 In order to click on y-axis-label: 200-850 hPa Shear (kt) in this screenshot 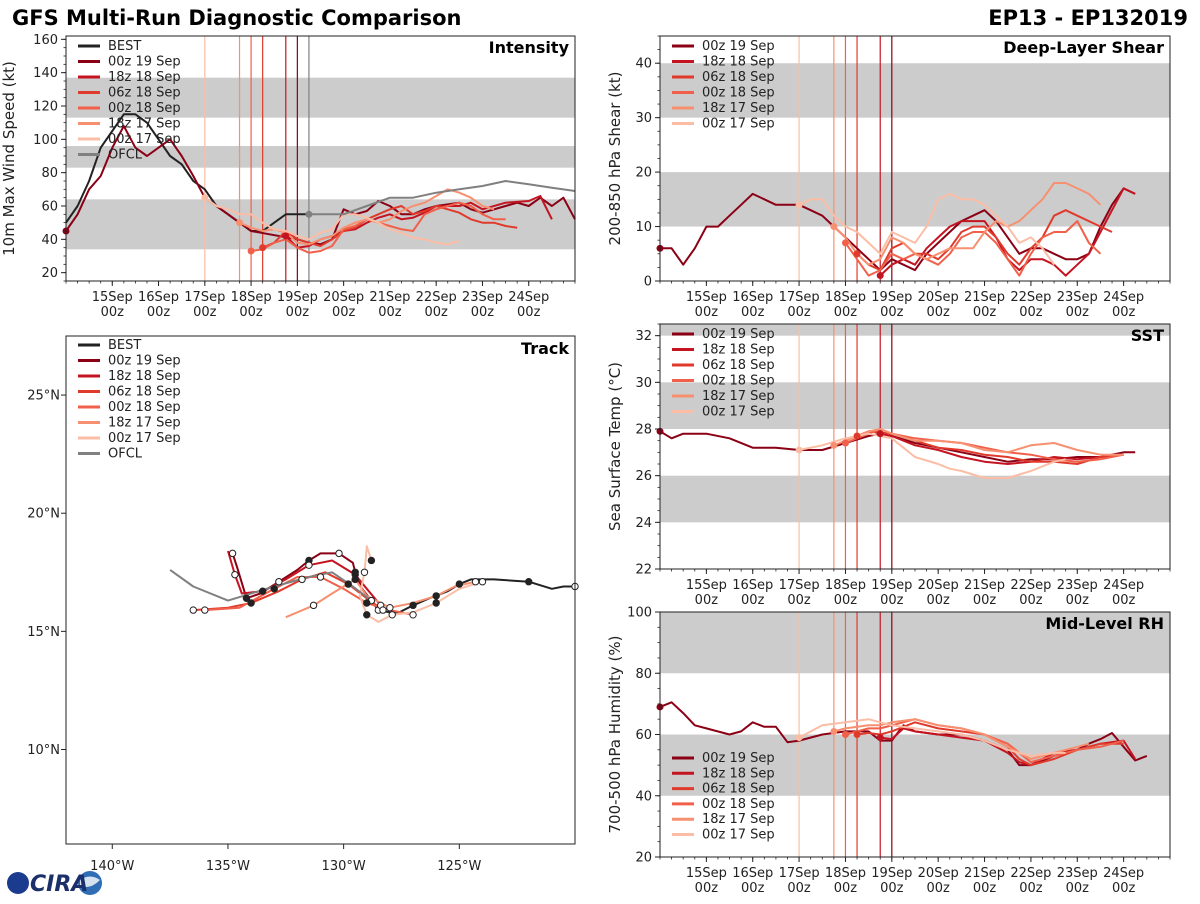, I will do `click(615, 159)`.